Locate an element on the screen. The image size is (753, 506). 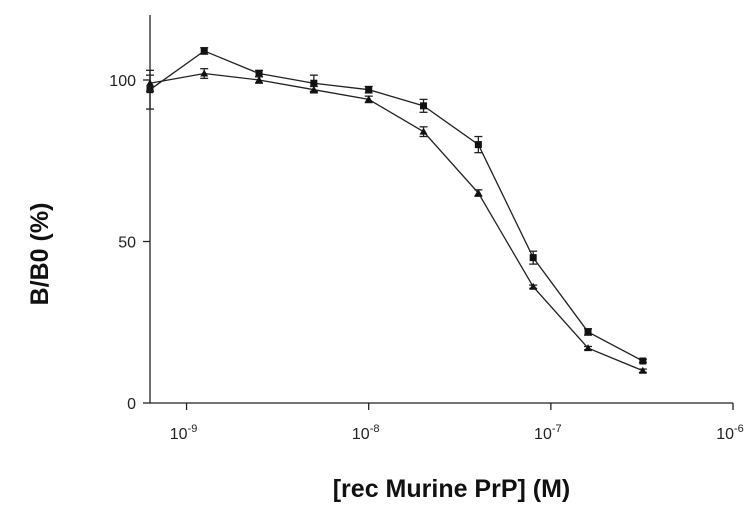
y-ticks: 0 50 100 is located at coordinates (129, 243).